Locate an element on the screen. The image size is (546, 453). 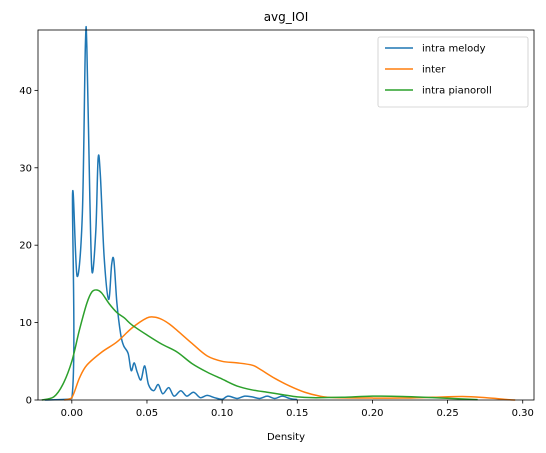
chart-title: avg_IOI is located at coordinates (286, 17).